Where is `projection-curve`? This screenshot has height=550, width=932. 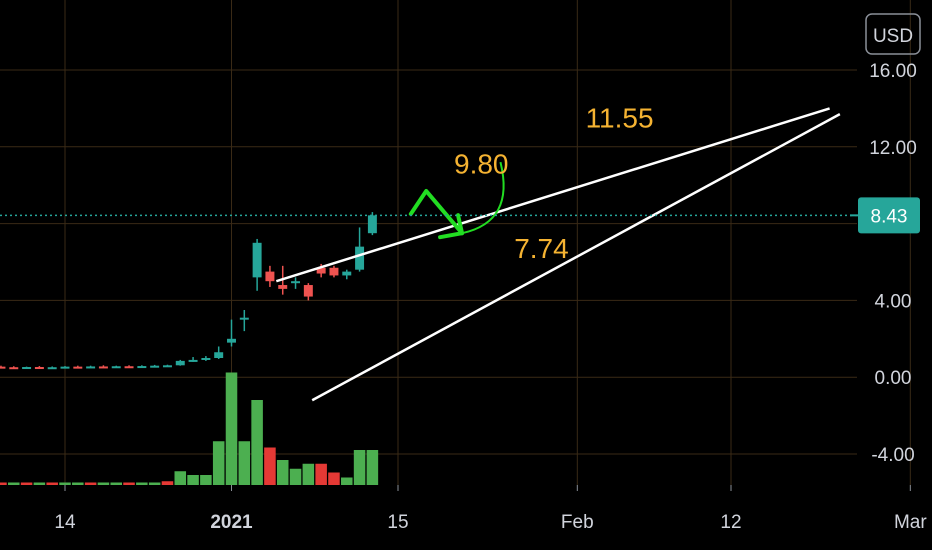 projection-curve is located at coordinates (483, 198).